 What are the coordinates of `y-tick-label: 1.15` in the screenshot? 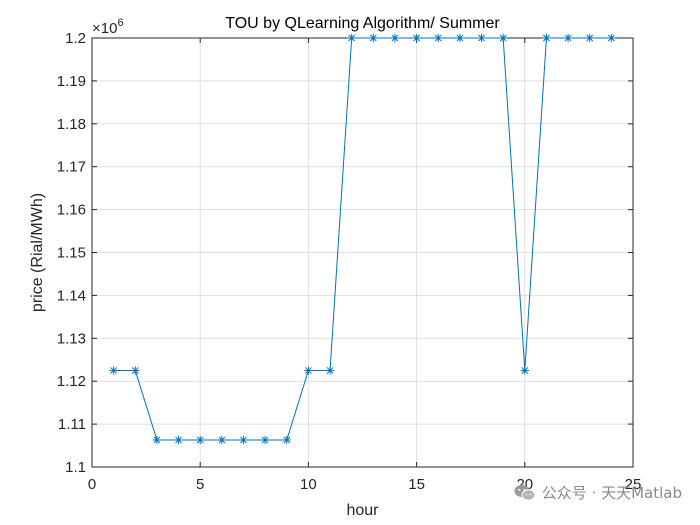 It's located at (71, 253).